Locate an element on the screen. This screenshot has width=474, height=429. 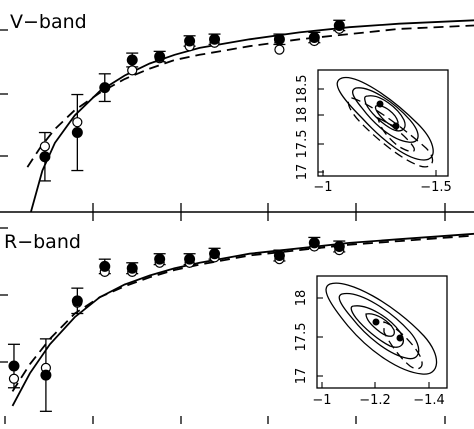
v-band-inset-ytick: 17.5 is located at coordinates (302, 144).